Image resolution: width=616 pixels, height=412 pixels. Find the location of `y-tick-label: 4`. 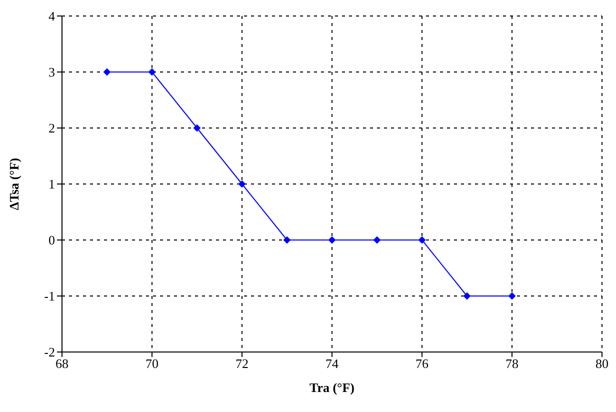

y-tick-label: 4 is located at coordinates (52, 16).